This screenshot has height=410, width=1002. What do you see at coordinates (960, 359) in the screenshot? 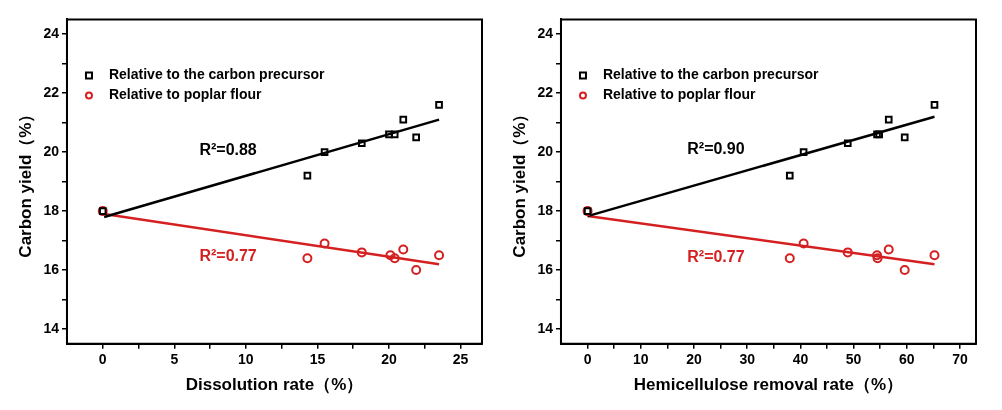
I see `x-tick-label: 70` at bounding box center [960, 359].